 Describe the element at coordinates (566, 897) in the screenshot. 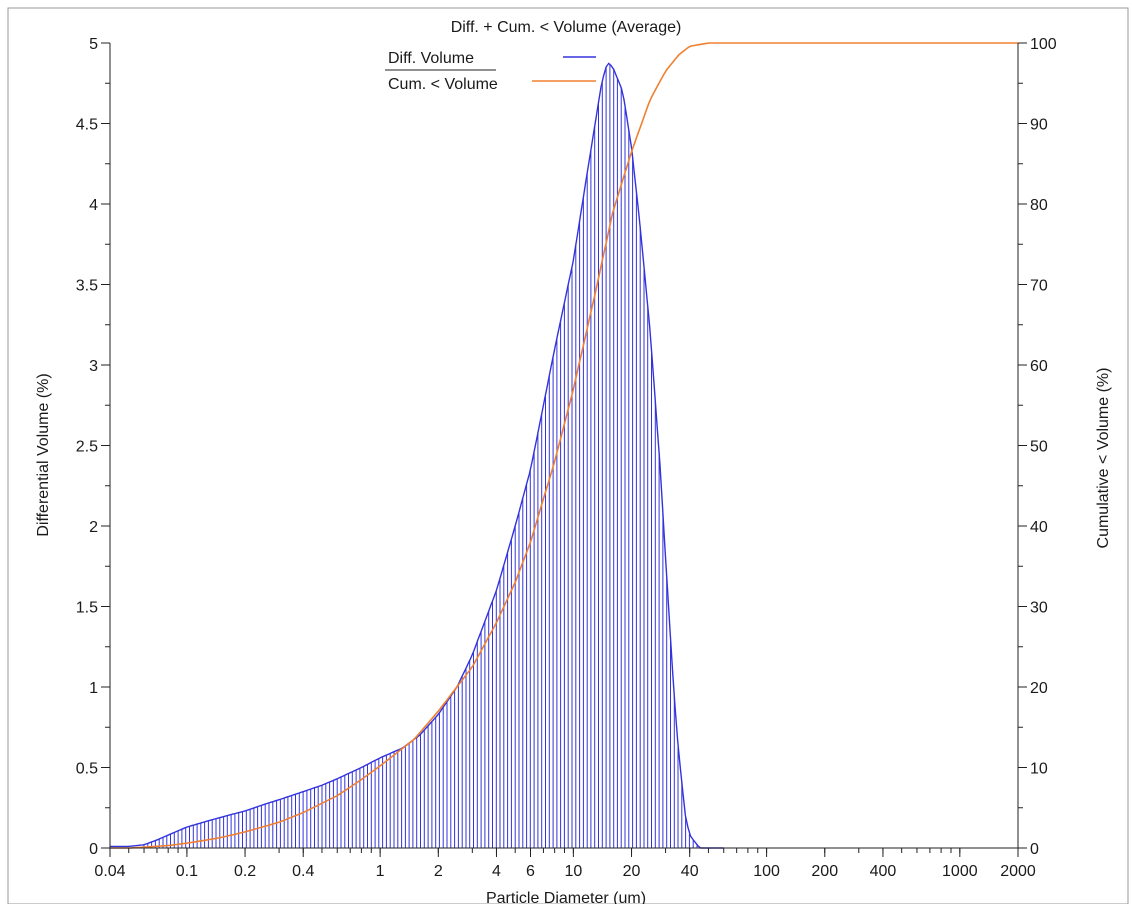

I see `x-axis-label: Particle Diameter (um)` at that location.